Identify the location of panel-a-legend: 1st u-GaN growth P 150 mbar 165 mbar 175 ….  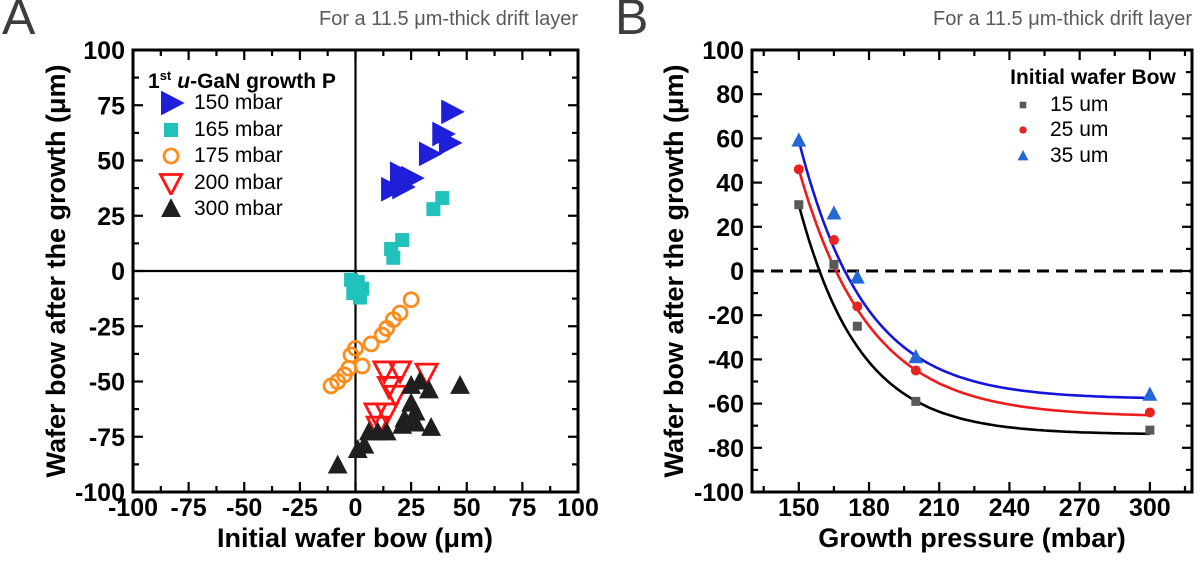
(242, 142).